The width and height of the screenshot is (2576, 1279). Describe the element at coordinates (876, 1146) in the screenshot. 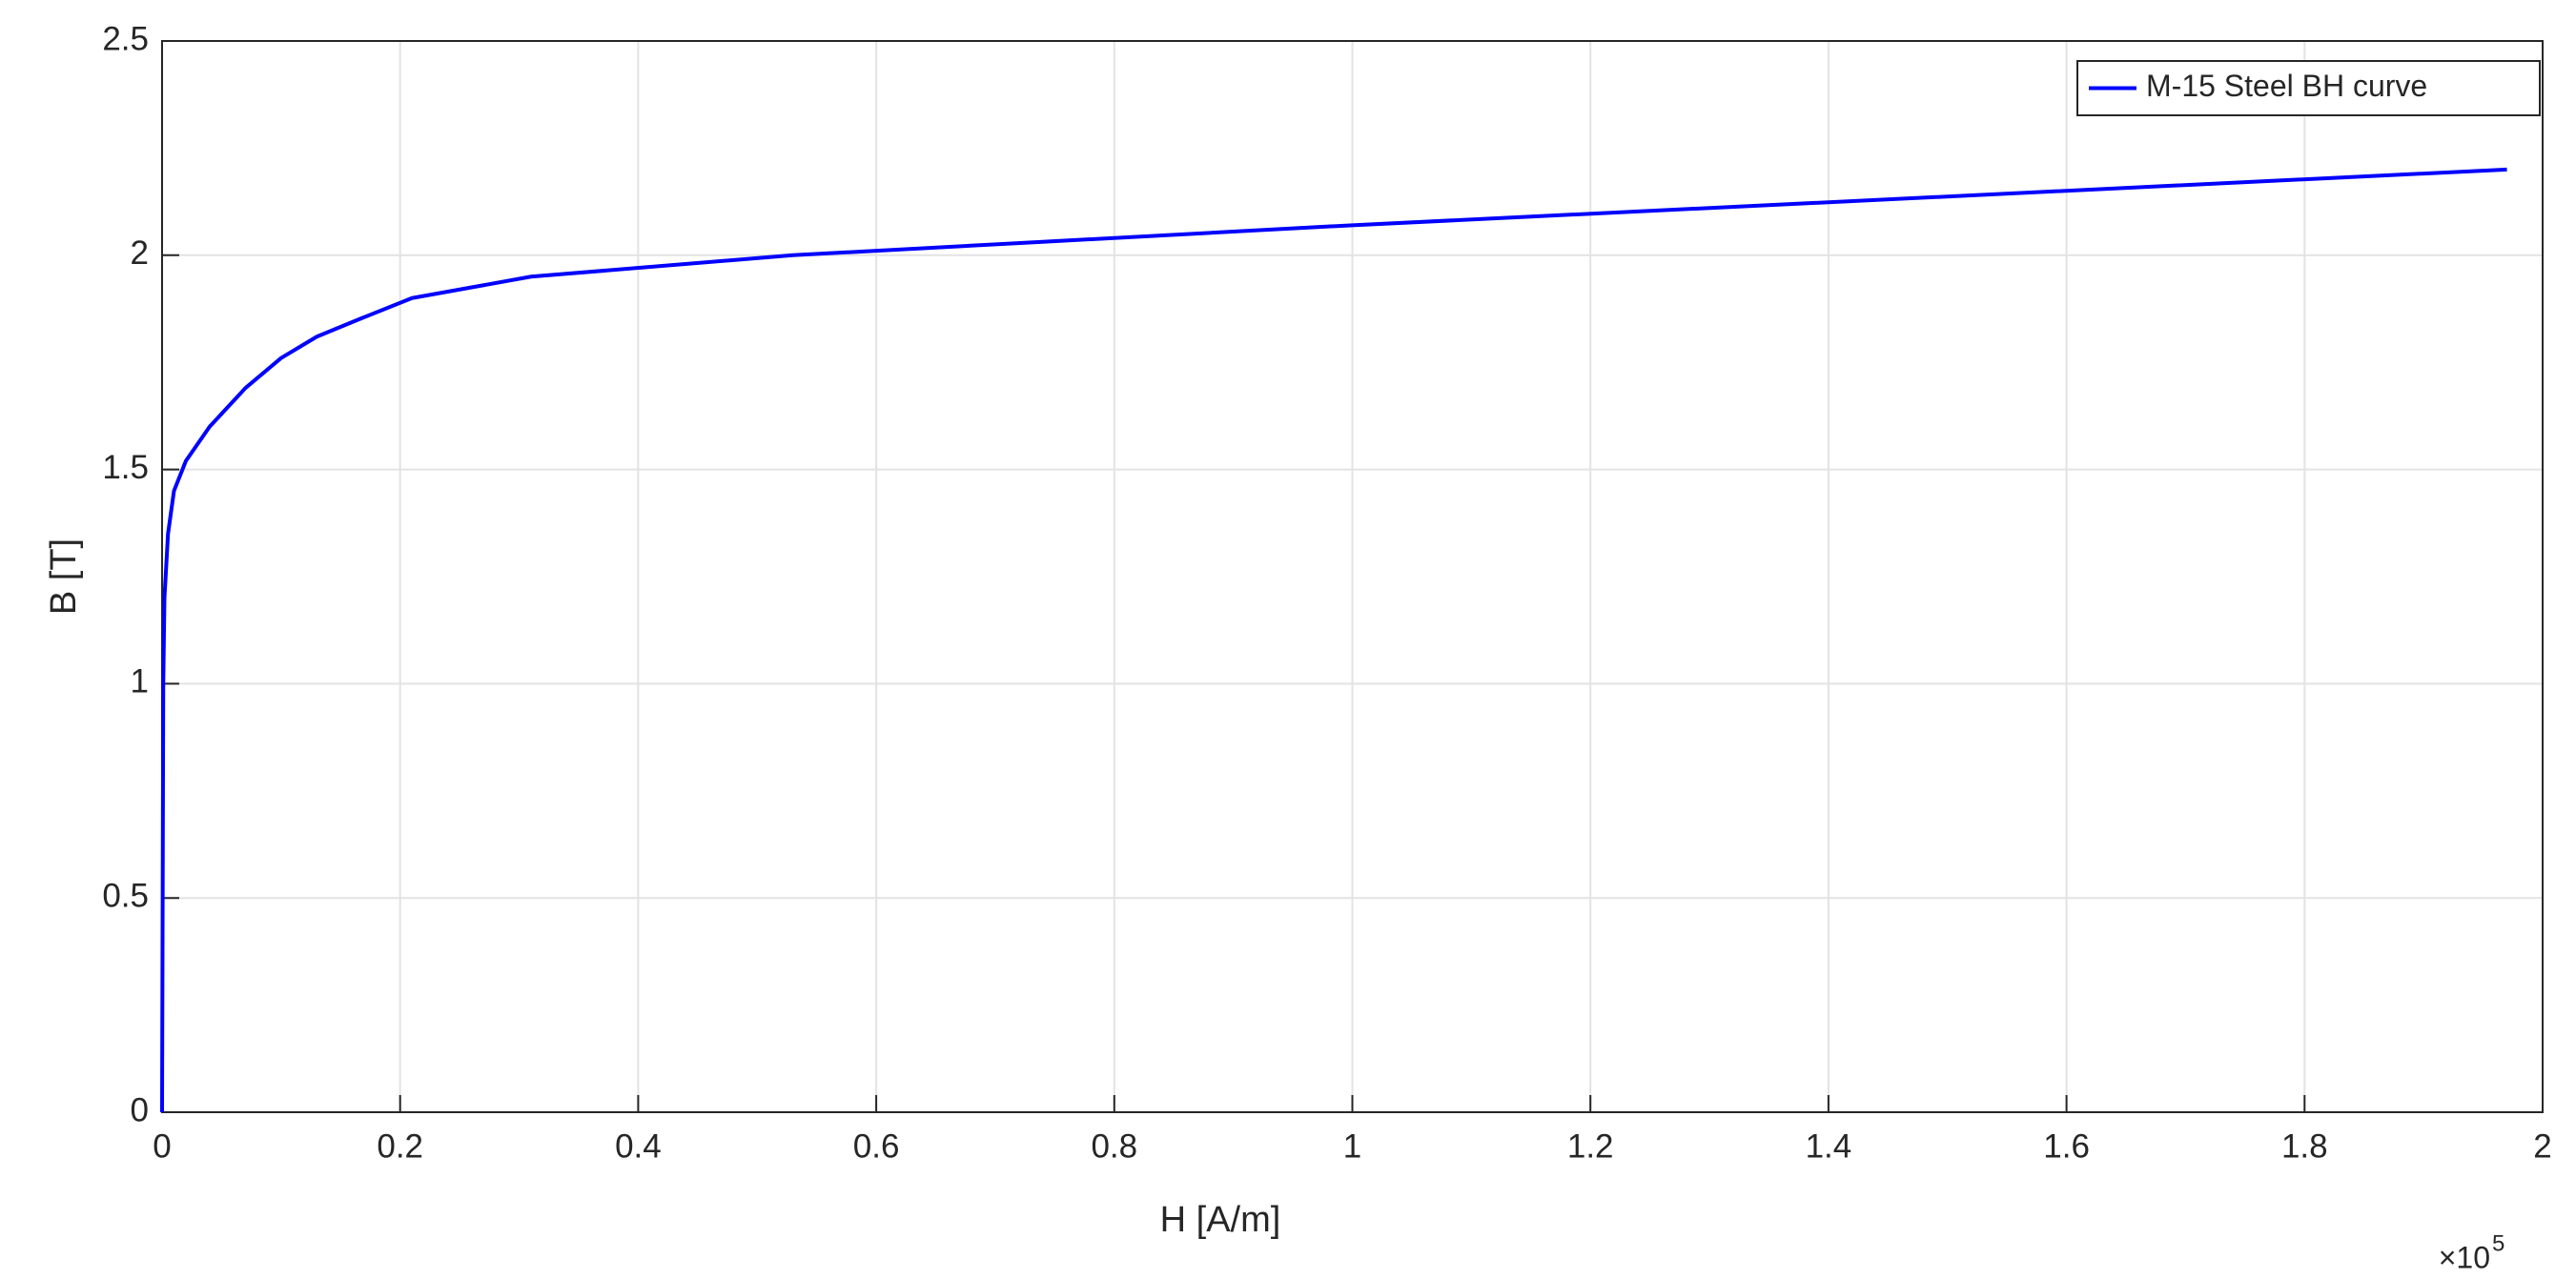

I see `x-tick-label: 0.6` at that location.